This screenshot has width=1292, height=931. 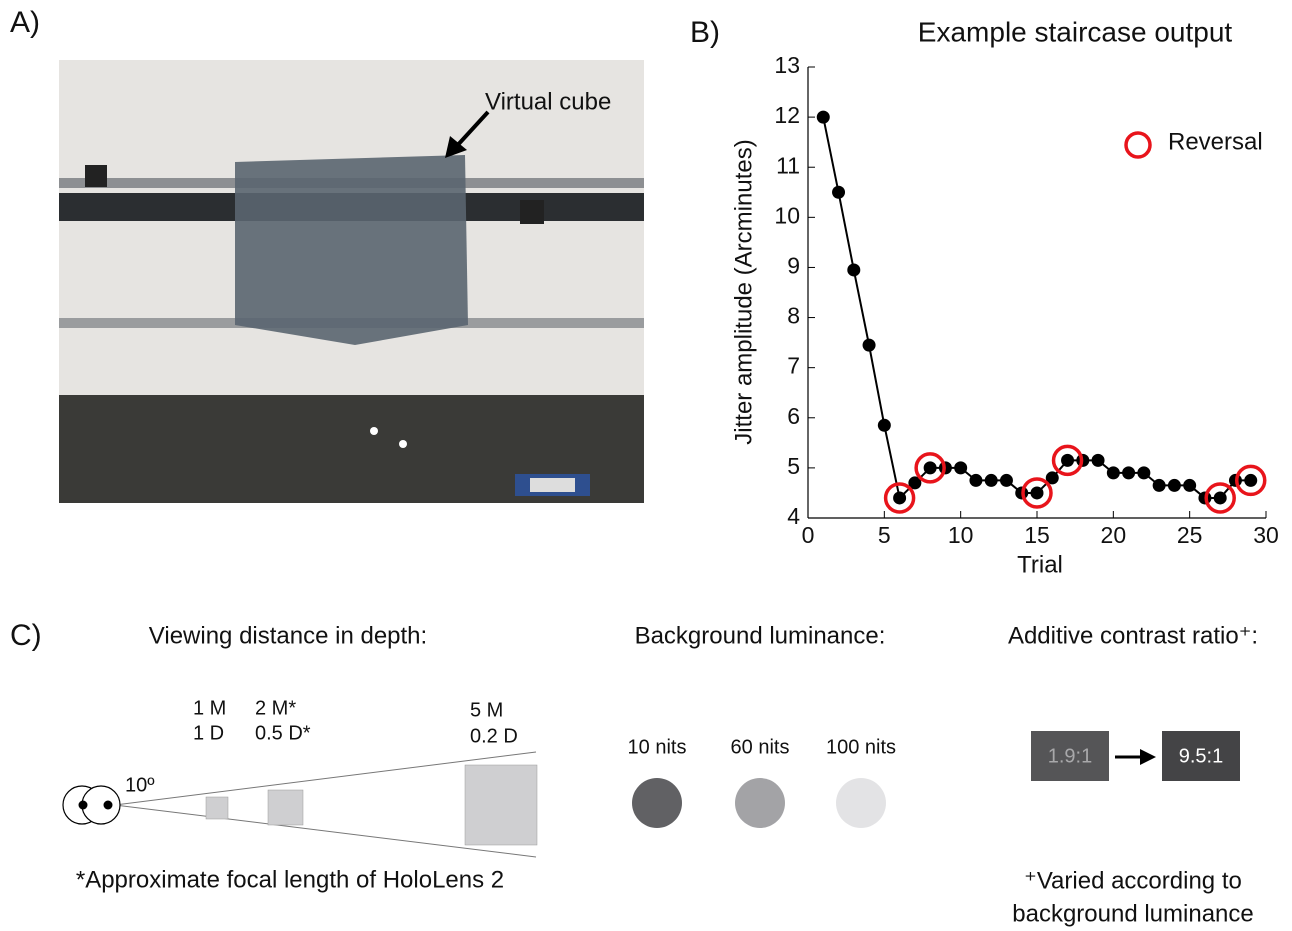 What do you see at coordinates (787, 115) in the screenshot?
I see `y-tick-label: 12` at bounding box center [787, 115].